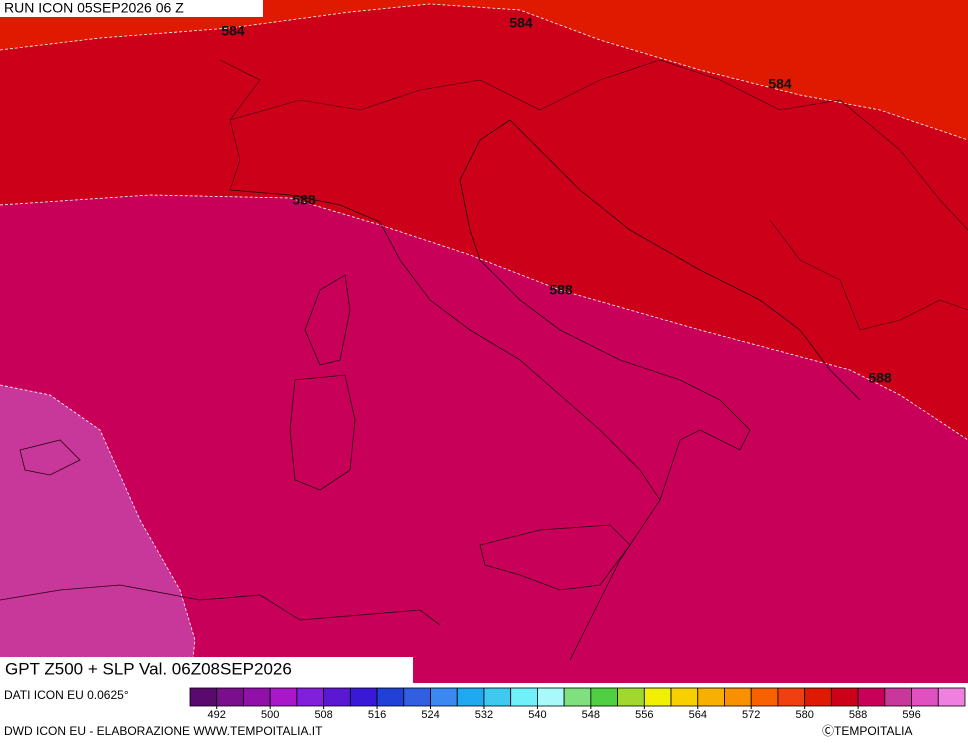 This screenshot has width=968, height=745. I want to click on colorbar-tick-label: 564, so click(698, 715).